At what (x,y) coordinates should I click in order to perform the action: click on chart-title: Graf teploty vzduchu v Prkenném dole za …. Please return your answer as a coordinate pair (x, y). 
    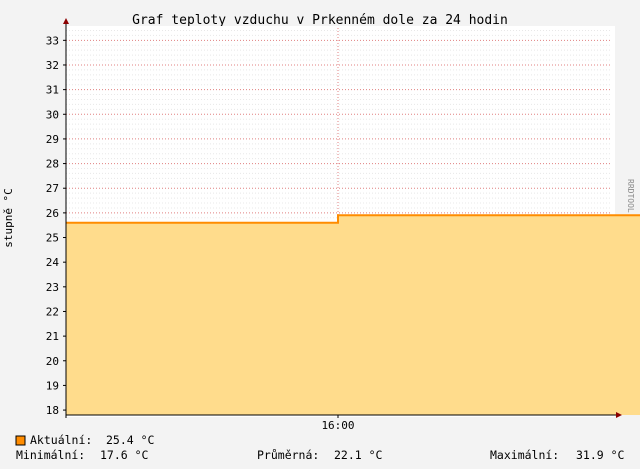
    Looking at the image, I should click on (320, 20).